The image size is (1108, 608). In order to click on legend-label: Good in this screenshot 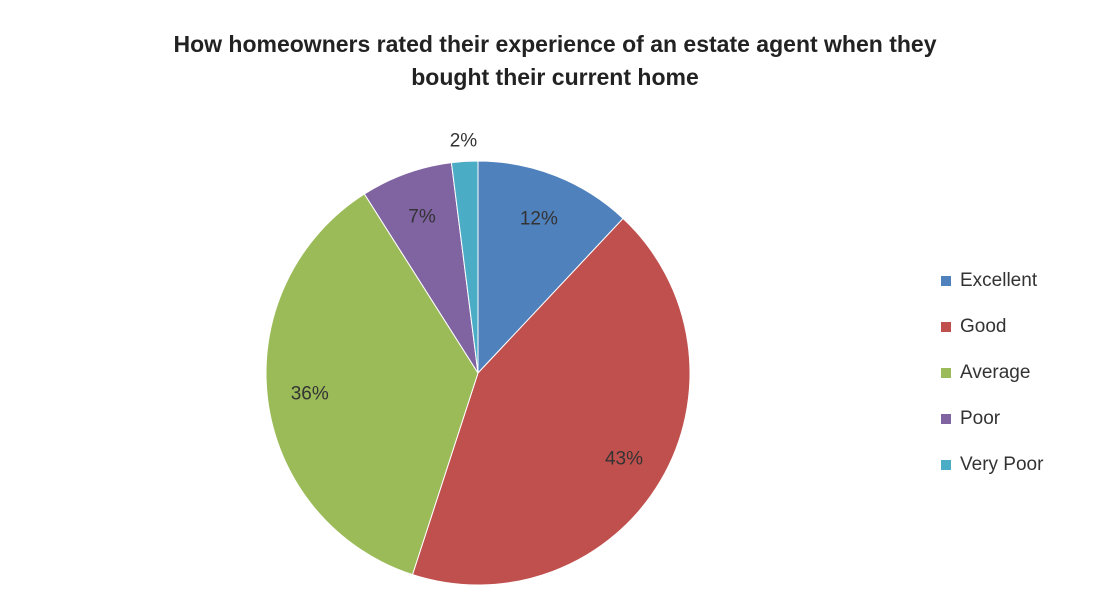, I will do `click(983, 326)`.